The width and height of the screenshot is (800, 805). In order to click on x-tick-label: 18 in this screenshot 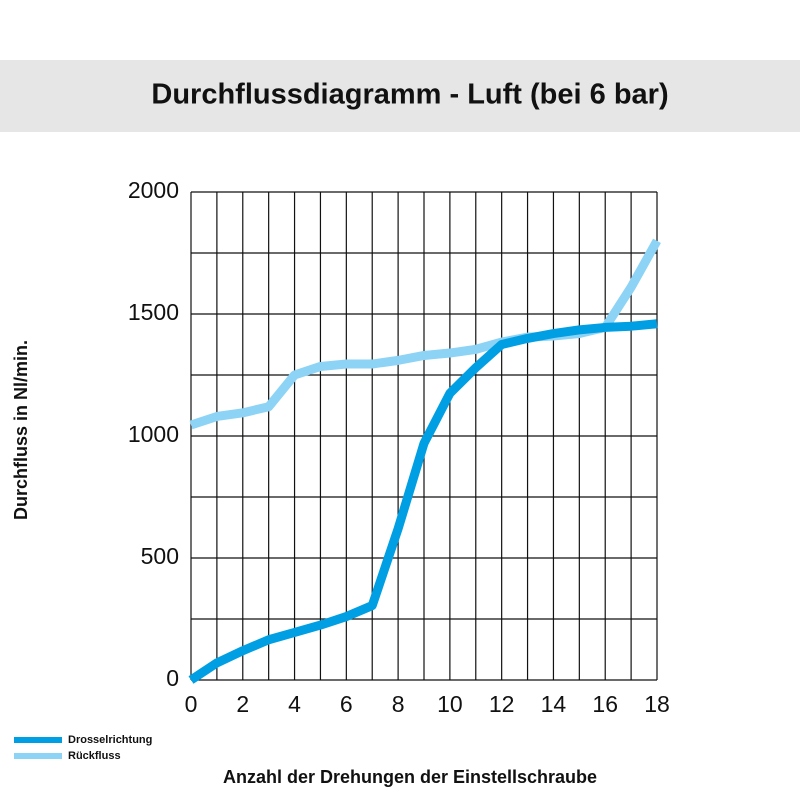, I will do `click(657, 704)`.